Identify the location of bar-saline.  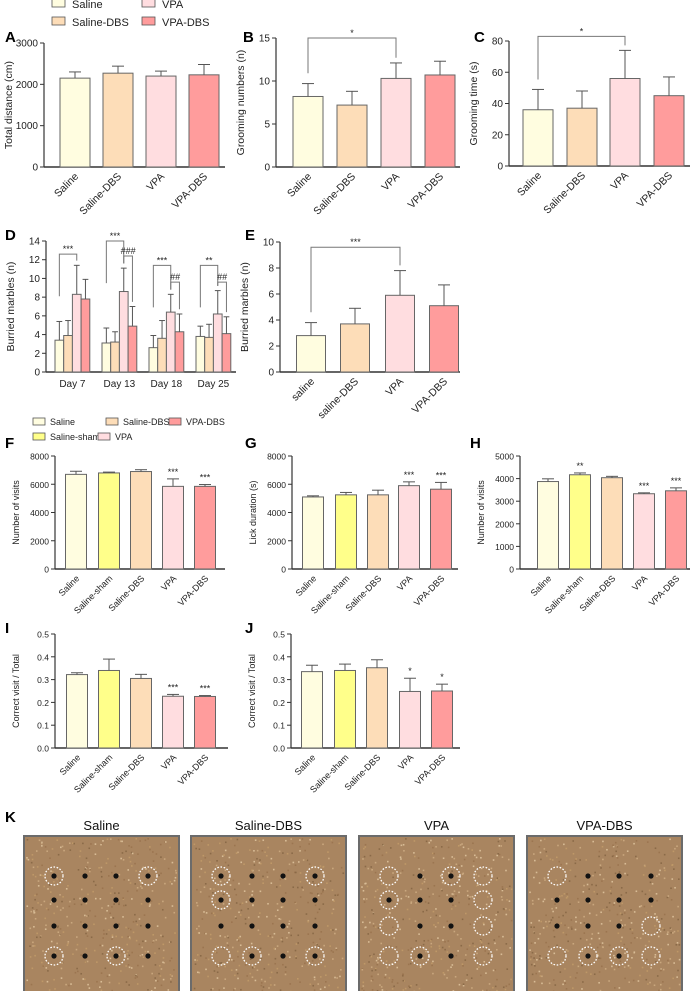
(59, 356).